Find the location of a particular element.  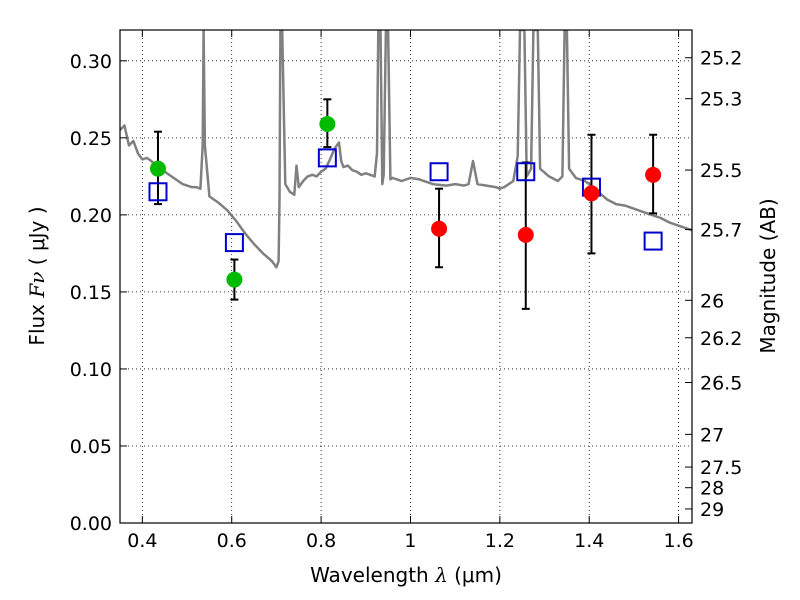

y-tick-label: 0.15 is located at coordinates (91, 293).